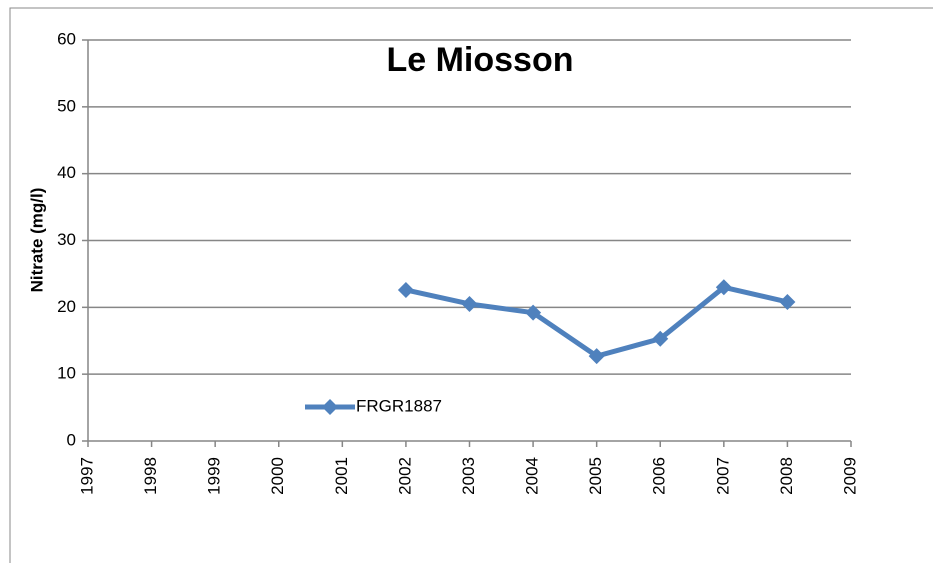 Image resolution: width=933 pixels, height=563 pixels. Describe the element at coordinates (71, 439) in the screenshot. I see `y-tick-label: 0` at that location.